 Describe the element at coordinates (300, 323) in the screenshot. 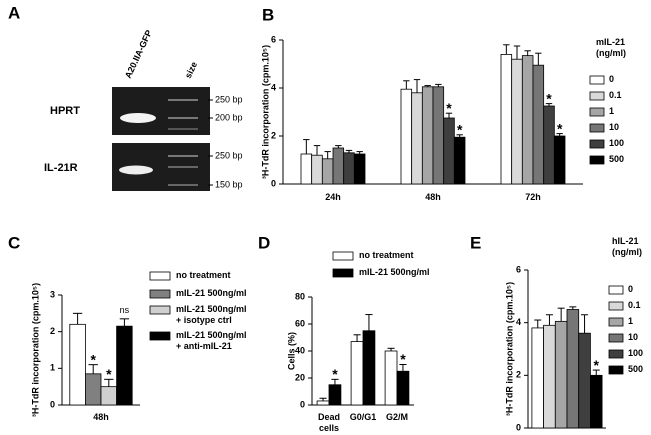

I see `y-tick-label: 60` at that location.